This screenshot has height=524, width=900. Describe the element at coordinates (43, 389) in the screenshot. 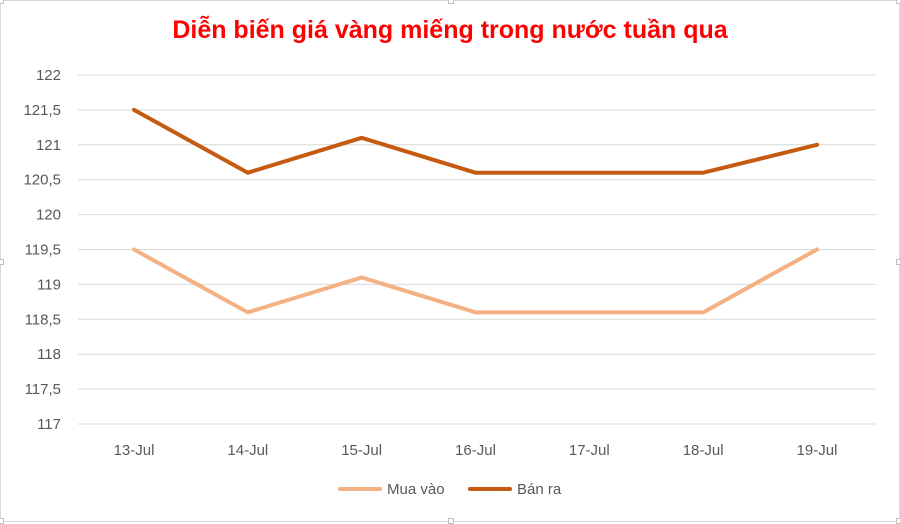

I see `y-tick-label: 117,5` at that location.